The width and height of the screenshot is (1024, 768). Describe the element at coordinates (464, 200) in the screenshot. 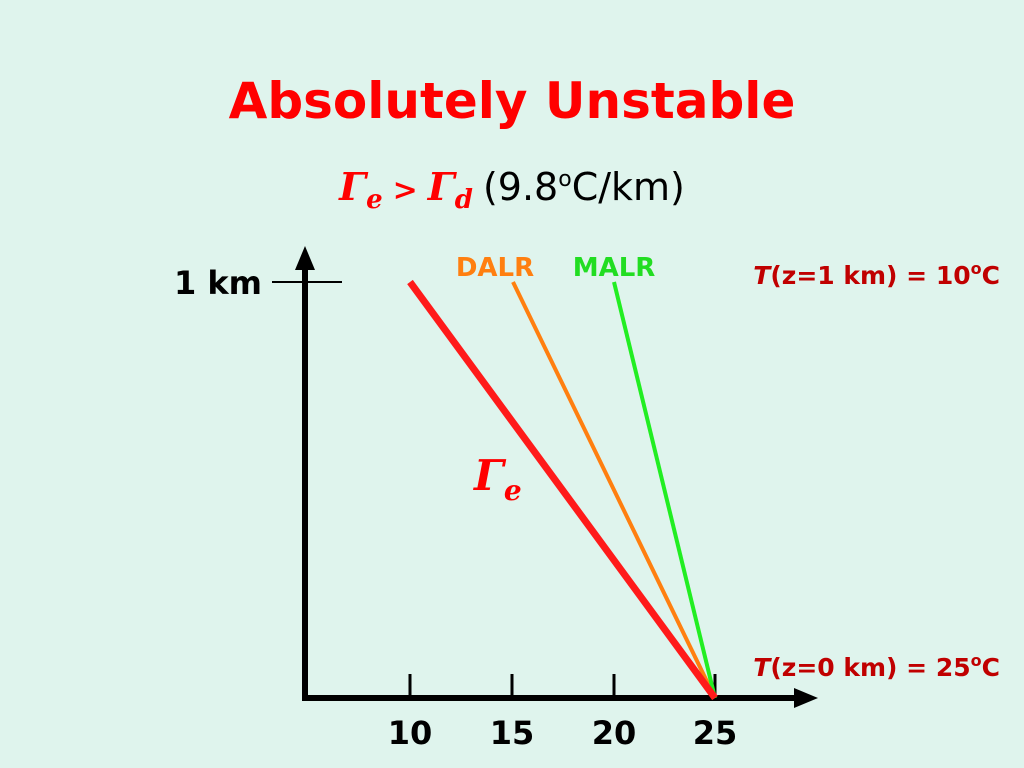

I see `gamma-subscript: d` at that location.